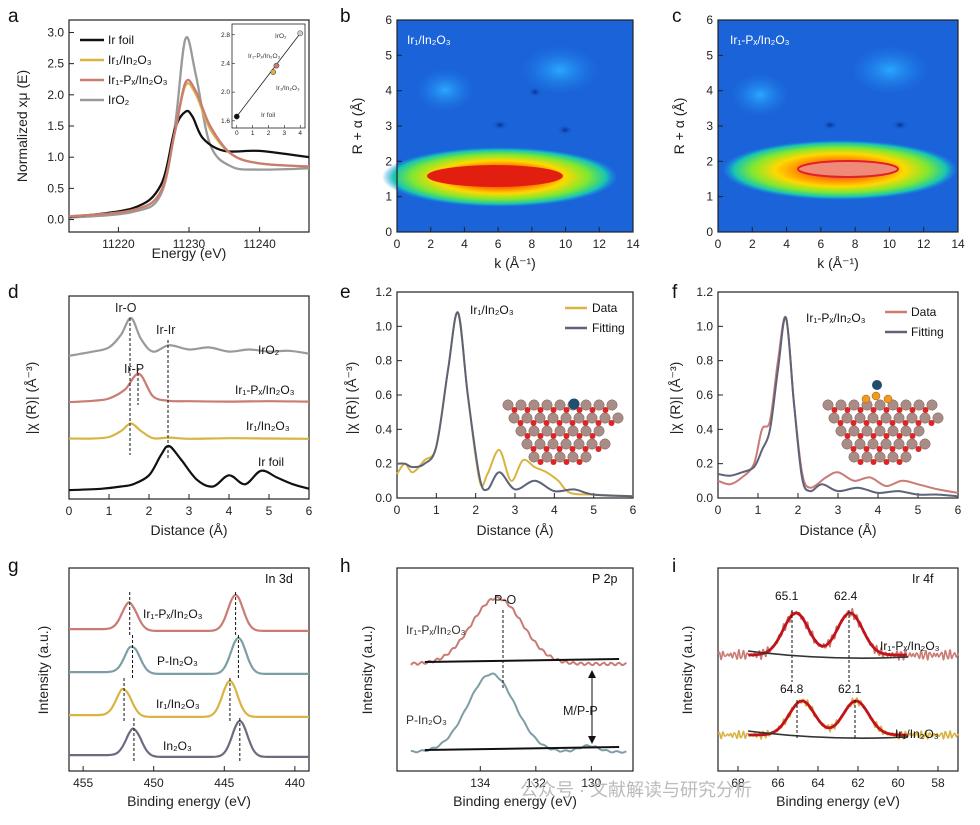  What do you see at coordinates (858, 783) in the screenshot?
I see `panel-i-xtick-label: 62` at bounding box center [858, 783].